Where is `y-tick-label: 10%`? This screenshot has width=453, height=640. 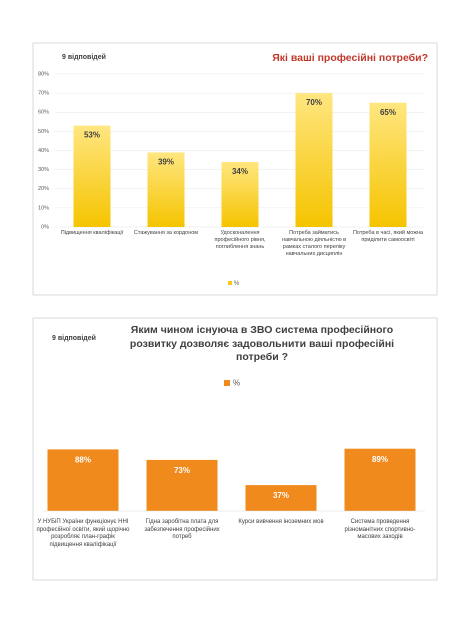
y-tick-label: 10% is located at coordinates (43, 208).